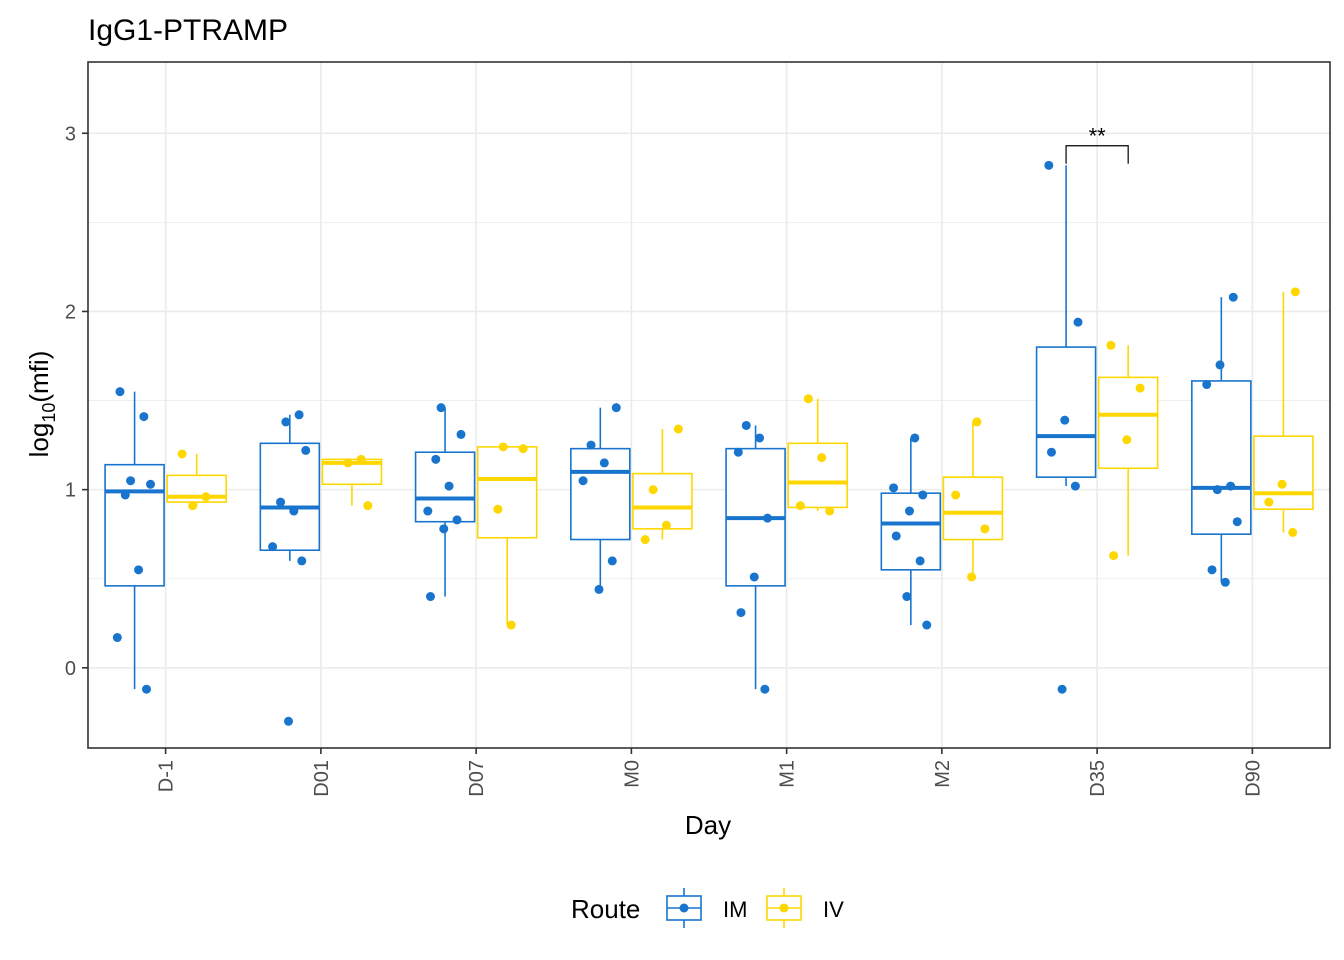 The height and width of the screenshot is (960, 1344). What do you see at coordinates (833, 909) in the screenshot?
I see `legend-entry-label: IV` at bounding box center [833, 909].